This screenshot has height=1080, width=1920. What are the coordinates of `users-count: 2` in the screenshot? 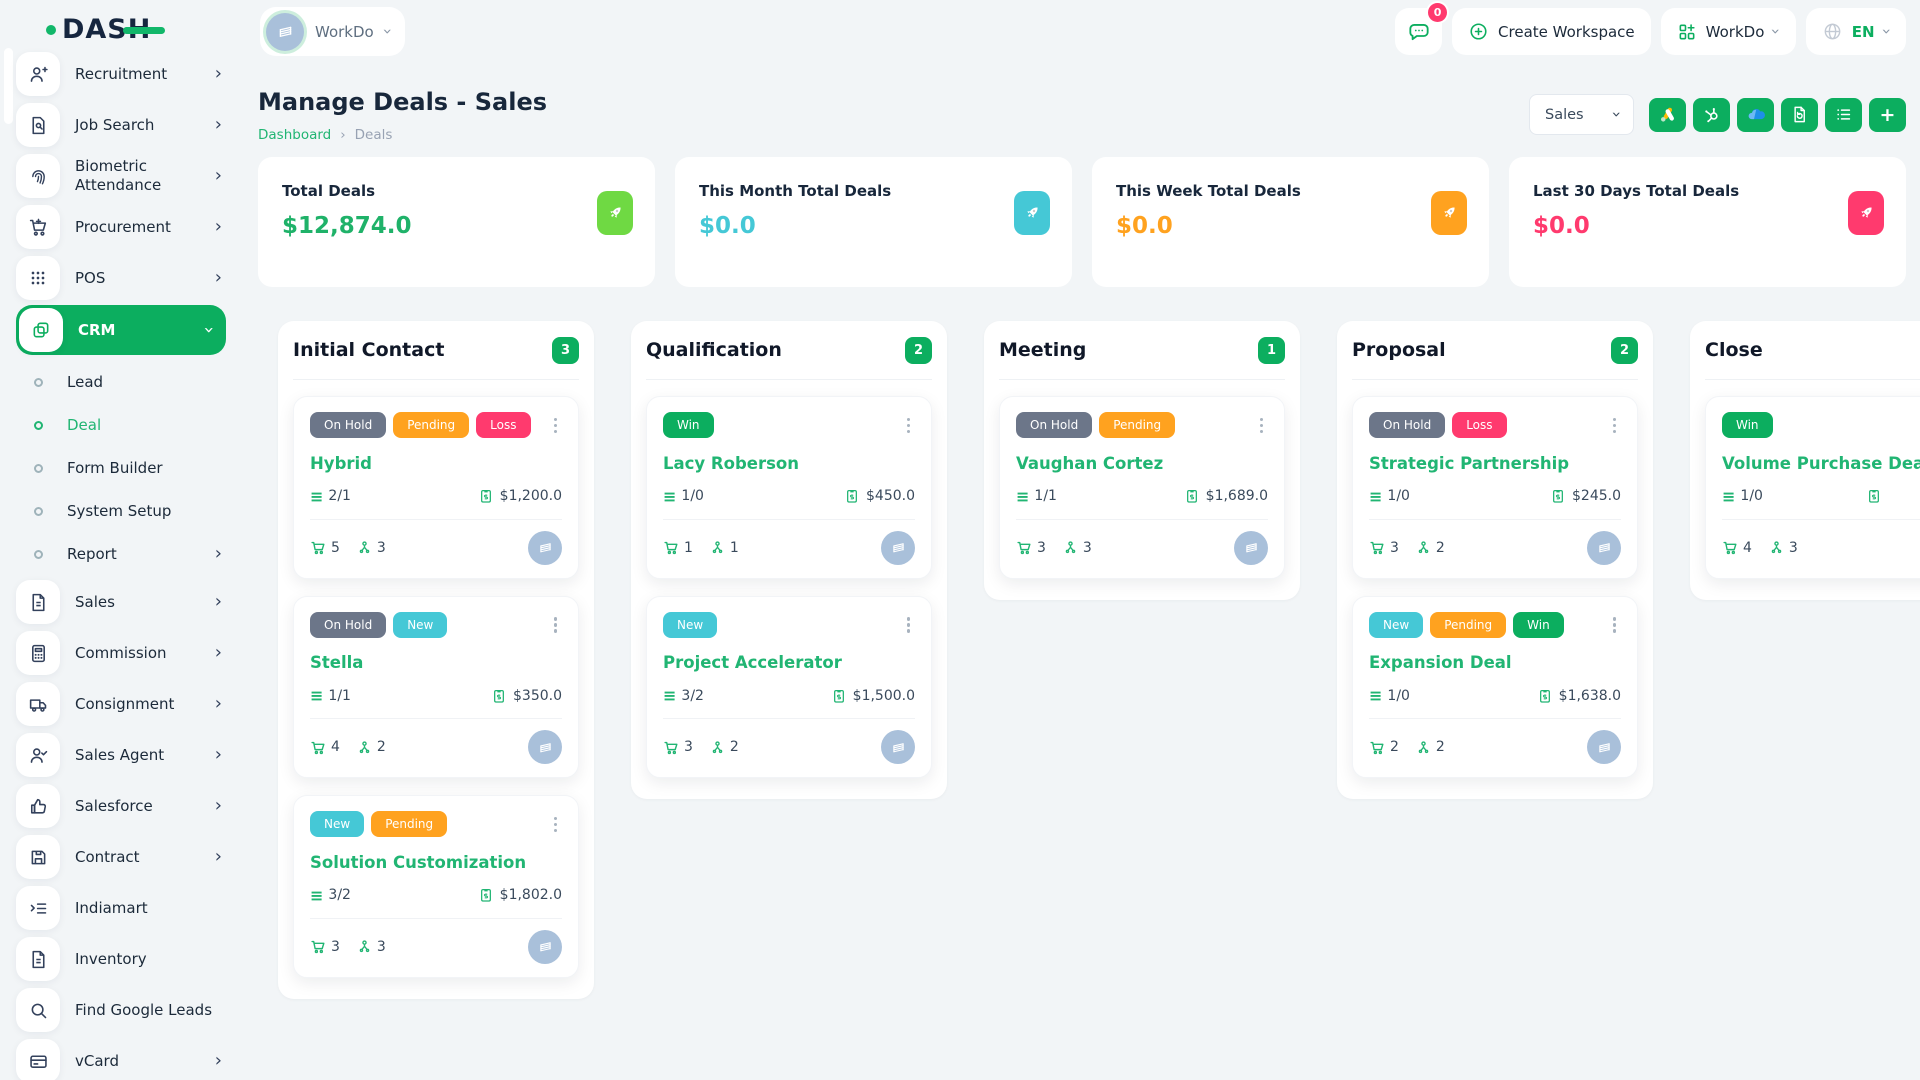 It's located at (1440, 547).